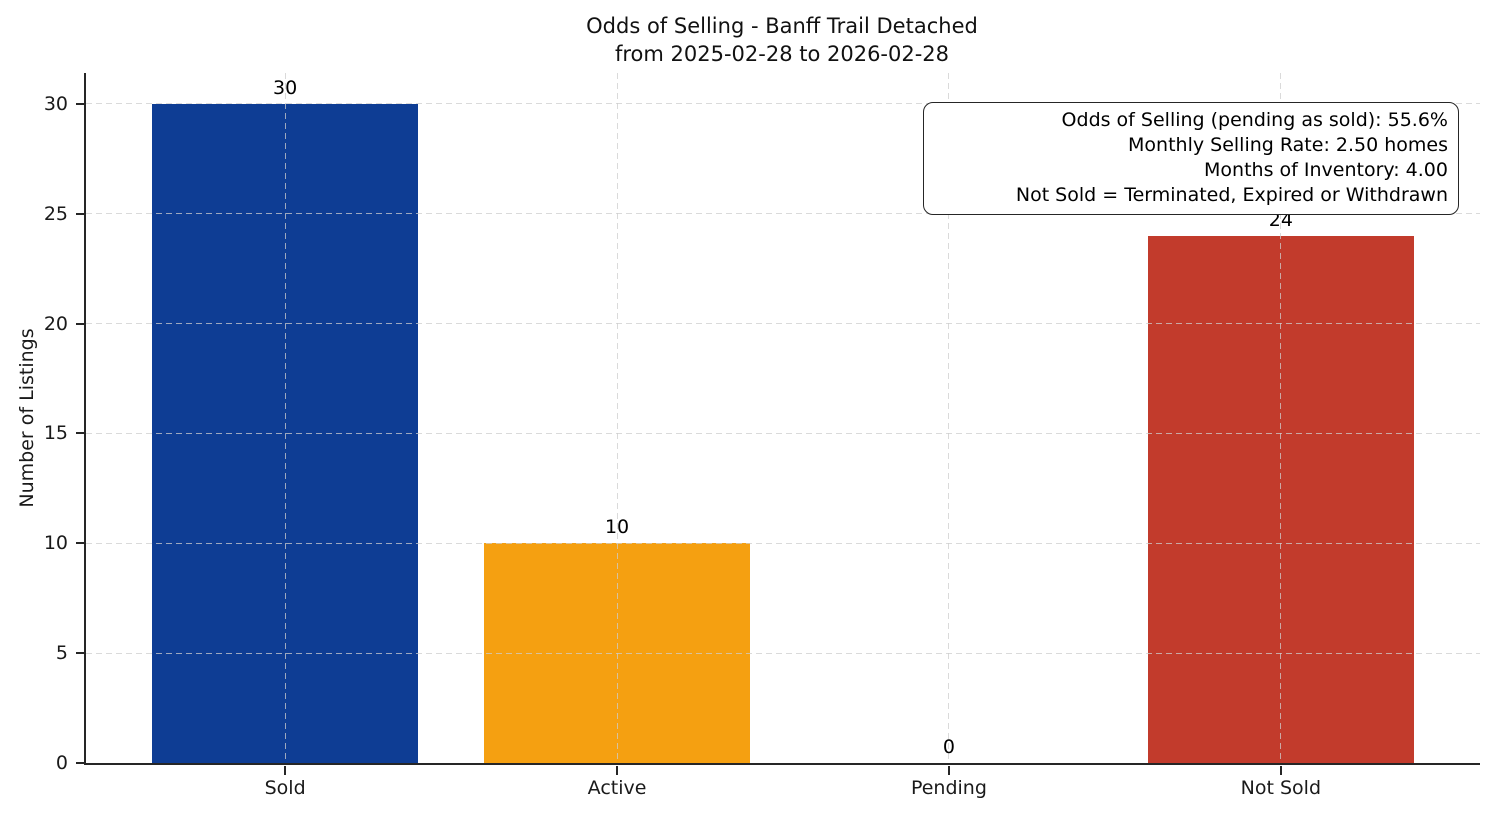  Describe the element at coordinates (285, 770) in the screenshot. I see `x-tick-sold` at that location.